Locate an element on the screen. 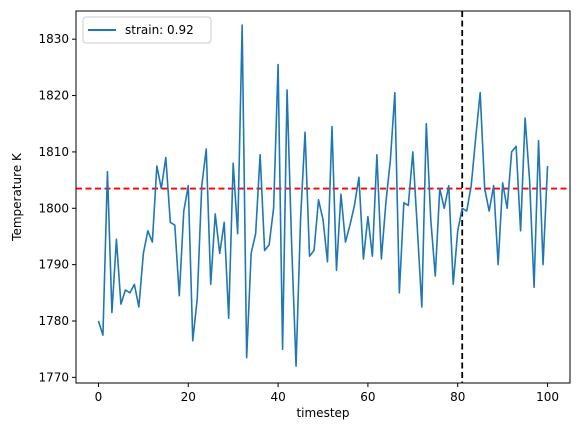 This screenshot has width=580, height=432. y-tick-label: 1780 is located at coordinates (53, 321).